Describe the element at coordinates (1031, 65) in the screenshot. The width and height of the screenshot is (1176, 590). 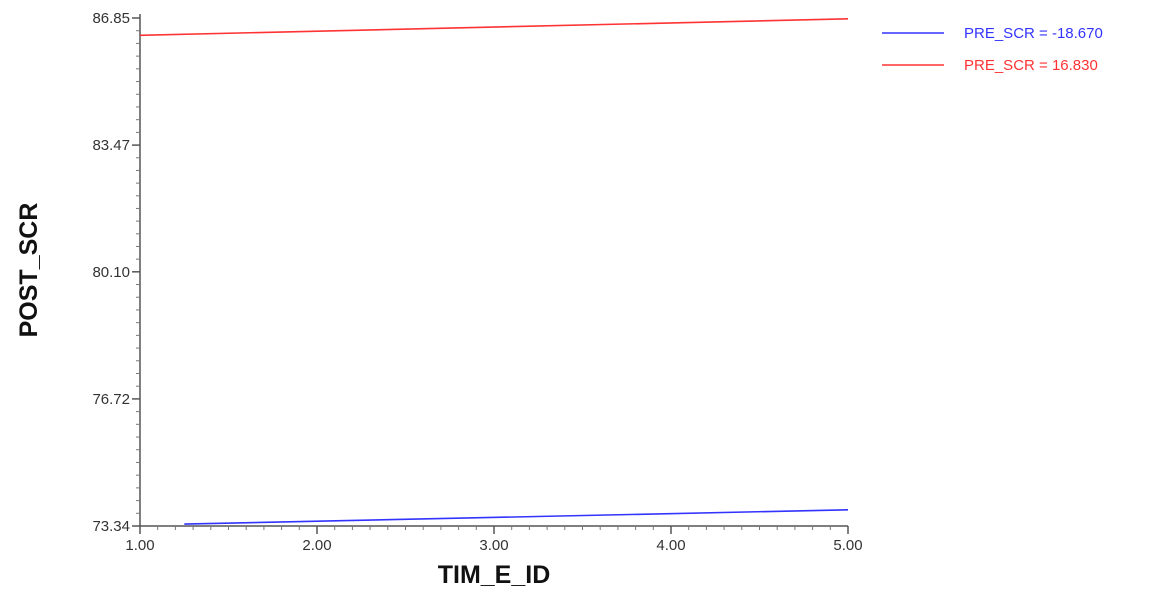
I see `legend-label-2: PRE_SCR = 16.830` at that location.